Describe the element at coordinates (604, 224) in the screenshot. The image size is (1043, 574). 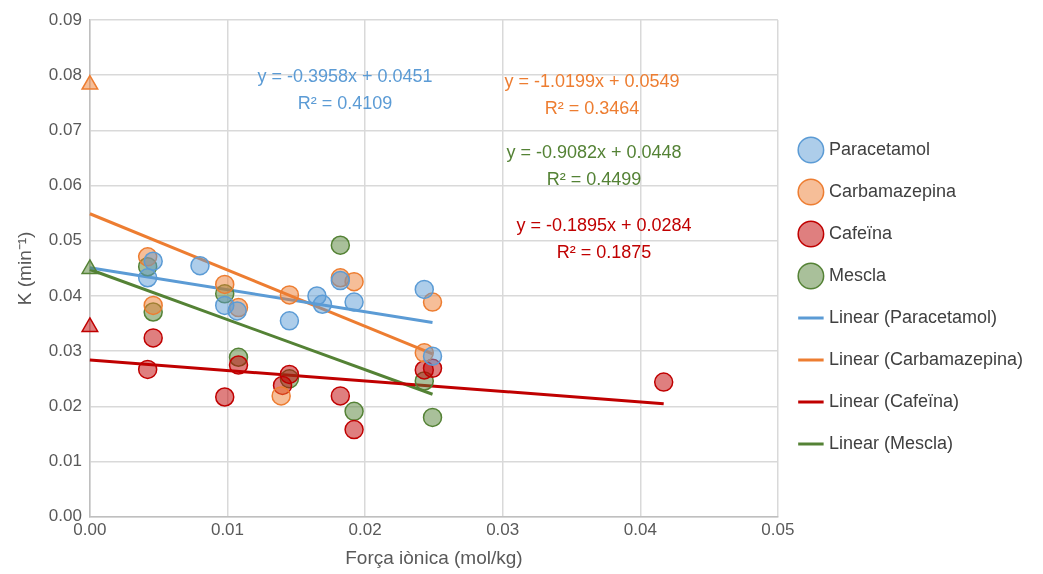
I see `annotation: y = -0.1895x + 0.0284` at that location.